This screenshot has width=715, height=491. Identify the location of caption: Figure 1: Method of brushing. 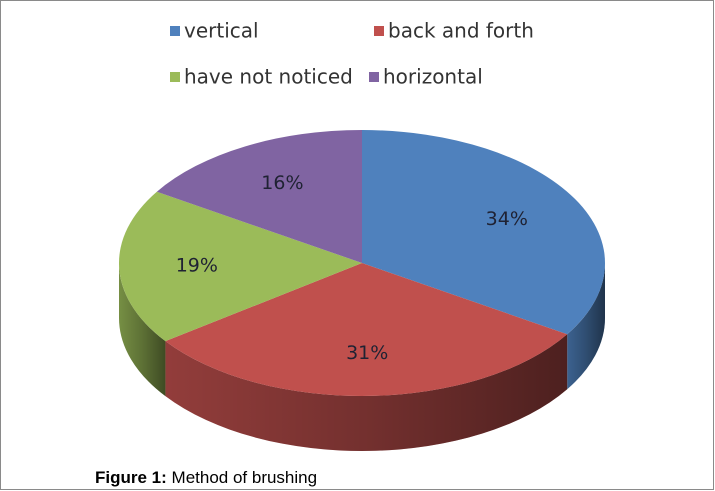
(206, 477).